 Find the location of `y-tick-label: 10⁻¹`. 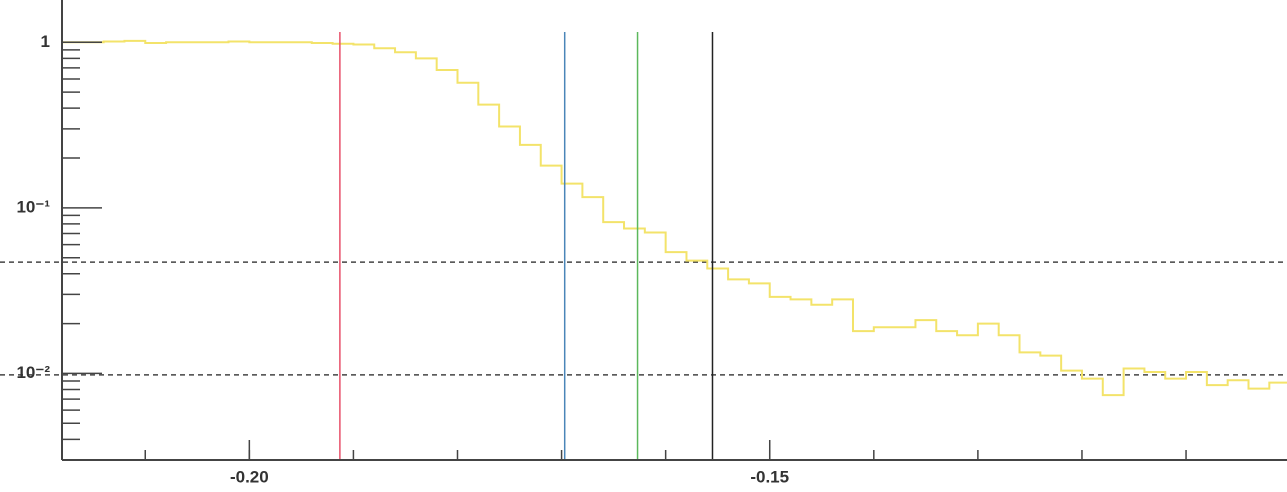

y-tick-label: 10⁻¹ is located at coordinates (33, 206).